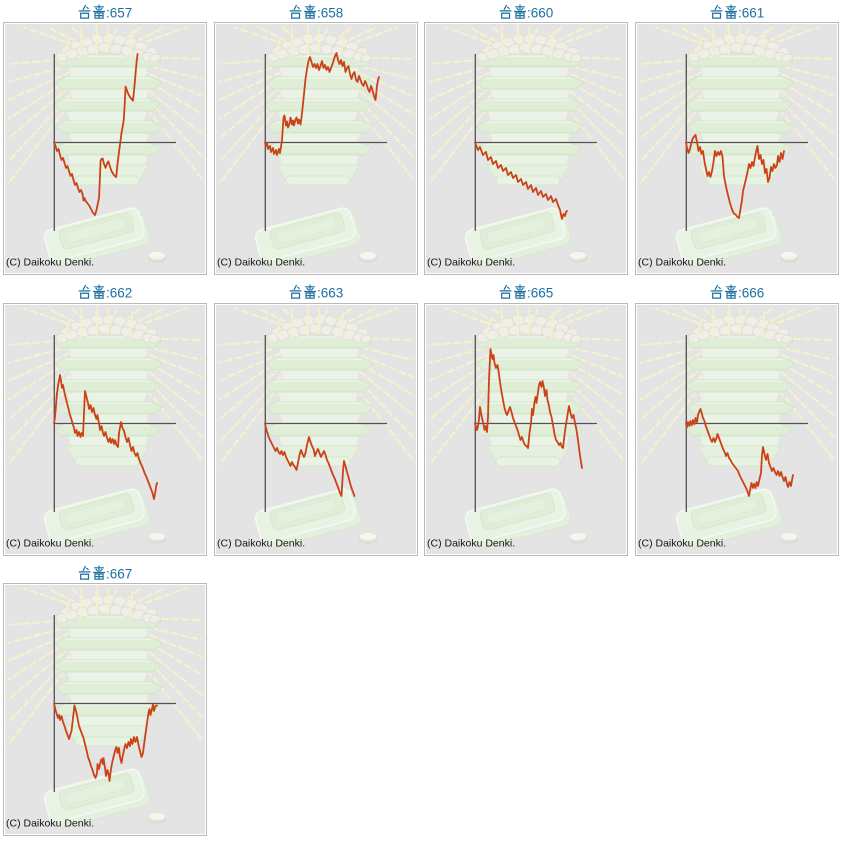  I want to click on svg-text: :661, so click(751, 11).